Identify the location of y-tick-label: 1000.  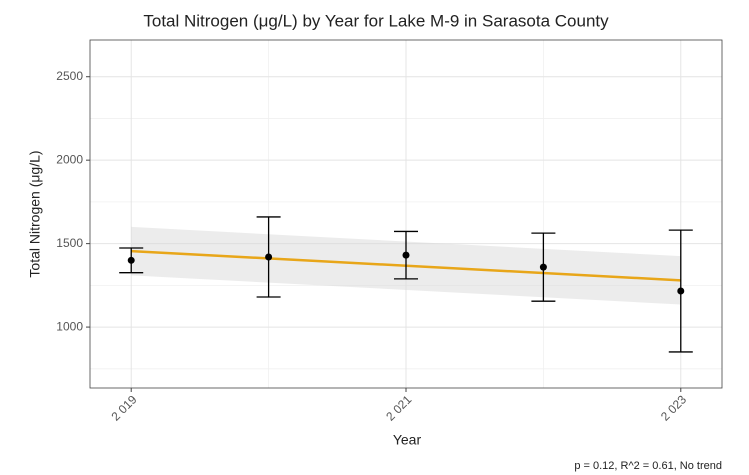
(69, 326).